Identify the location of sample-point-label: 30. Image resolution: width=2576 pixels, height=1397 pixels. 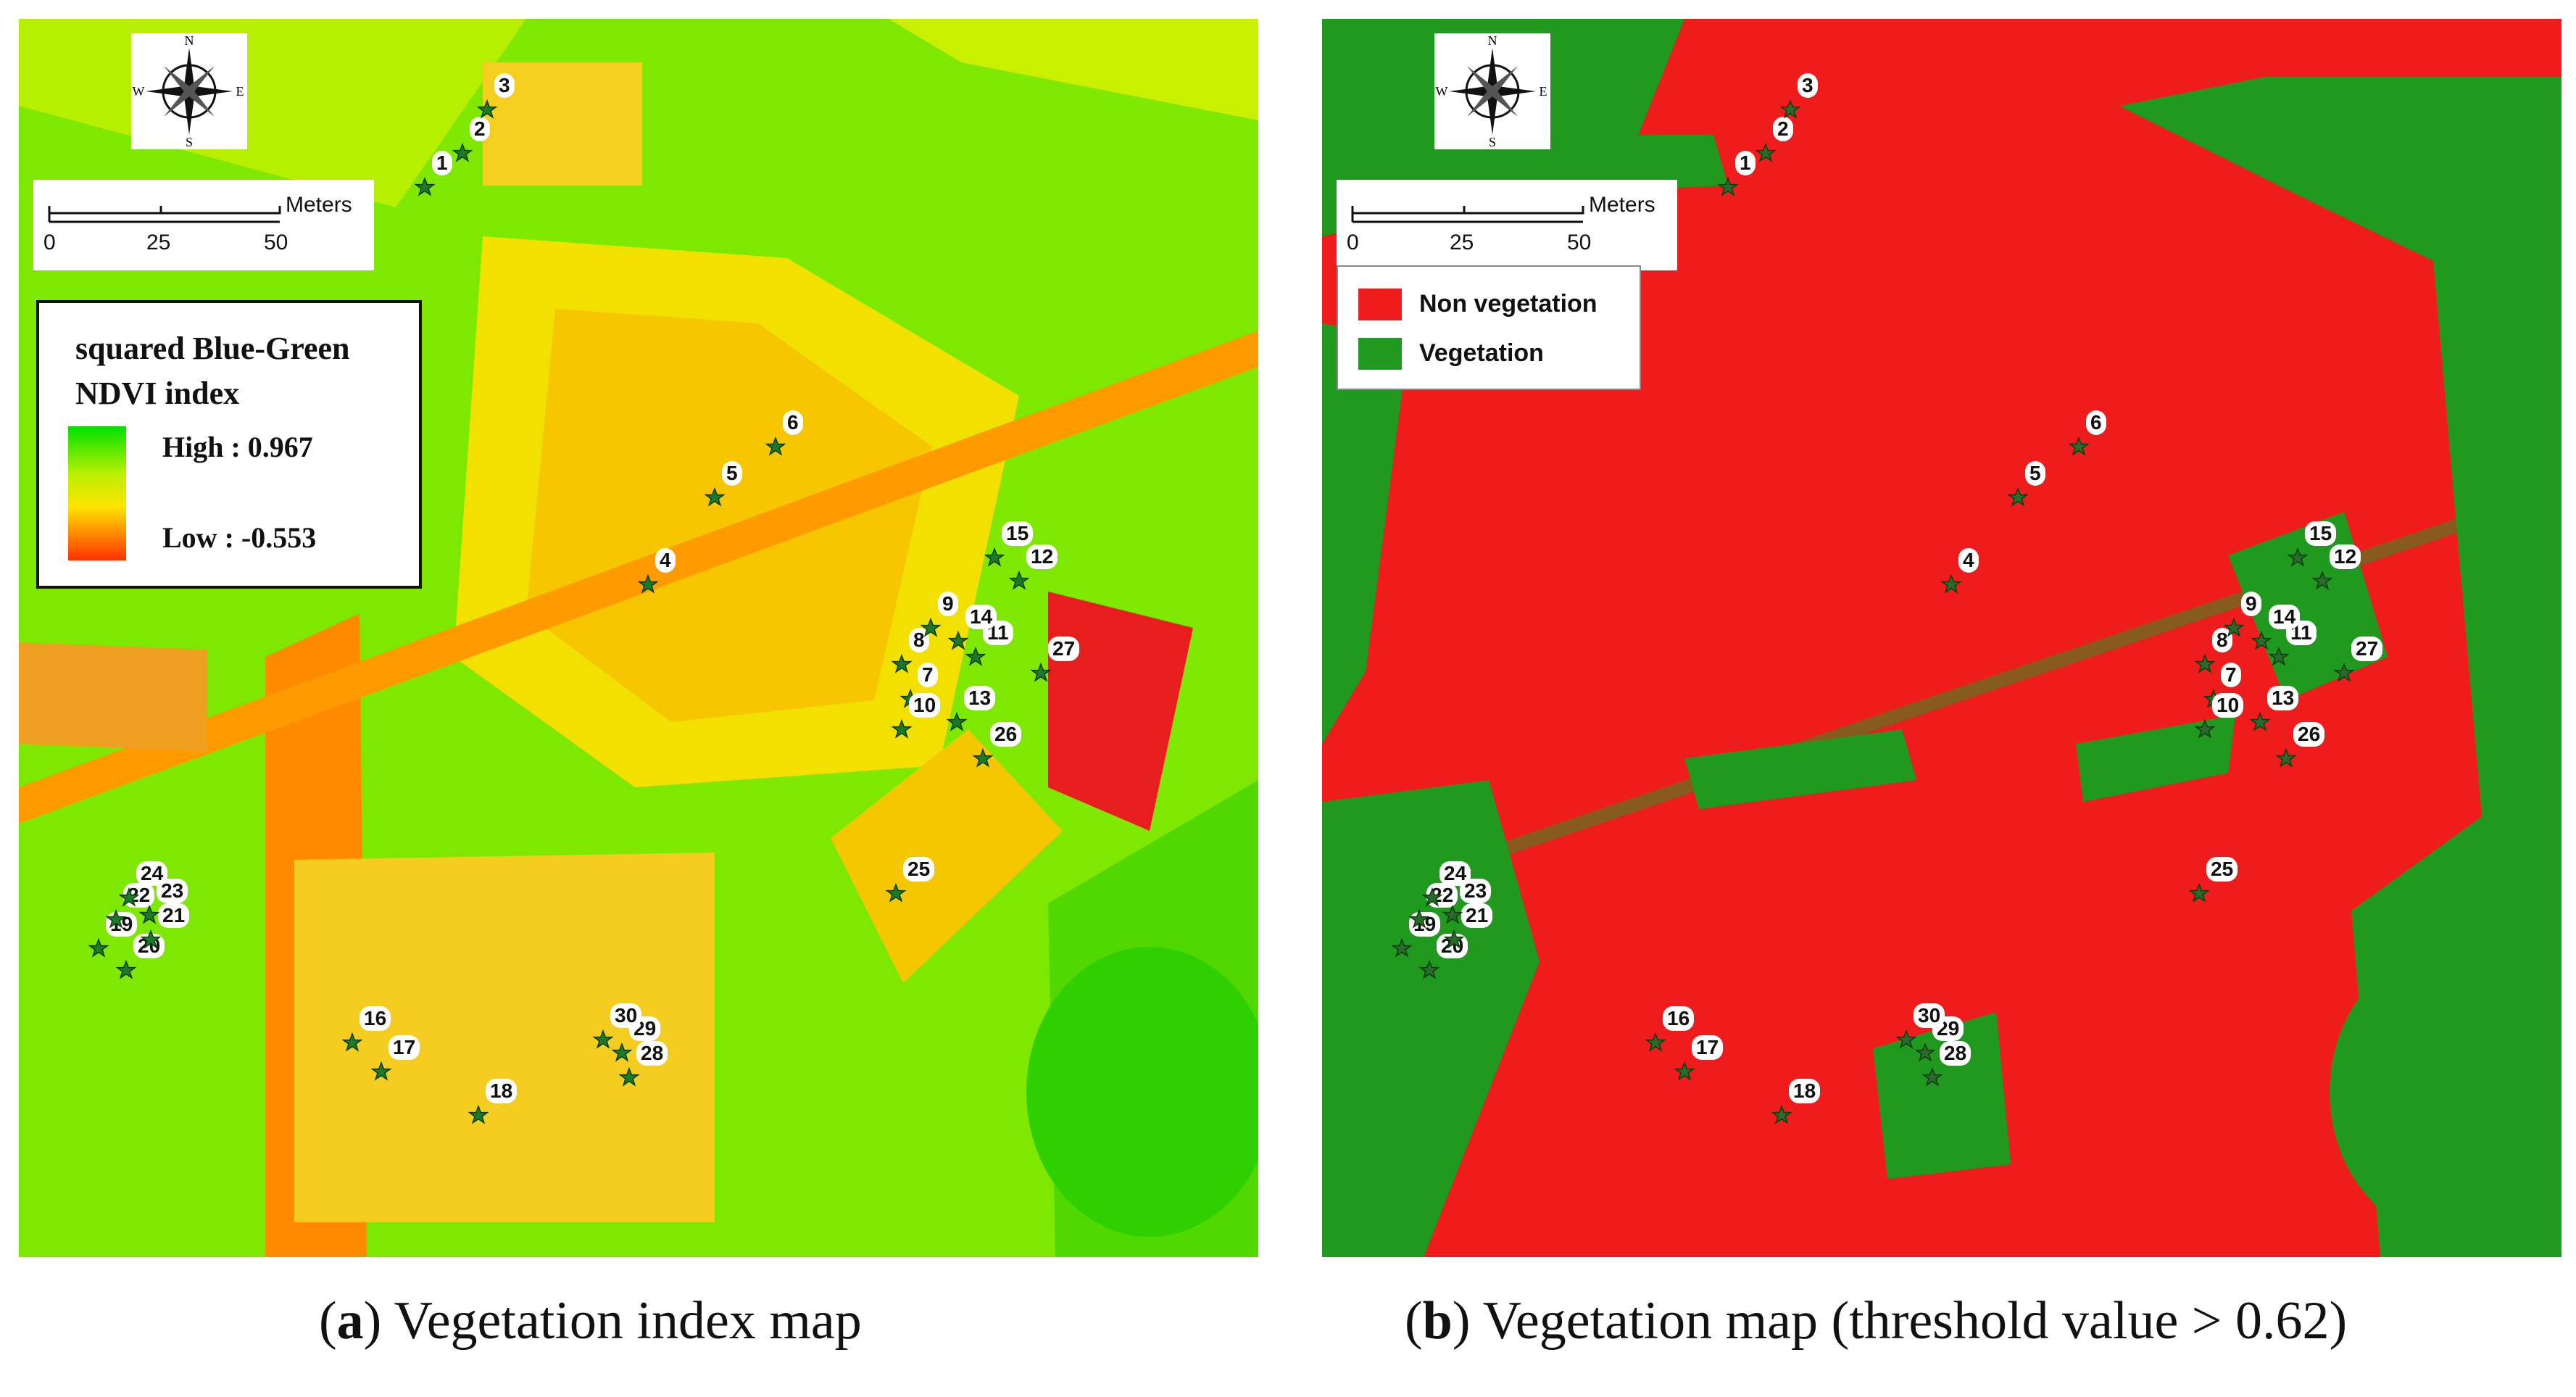
(626, 1015).